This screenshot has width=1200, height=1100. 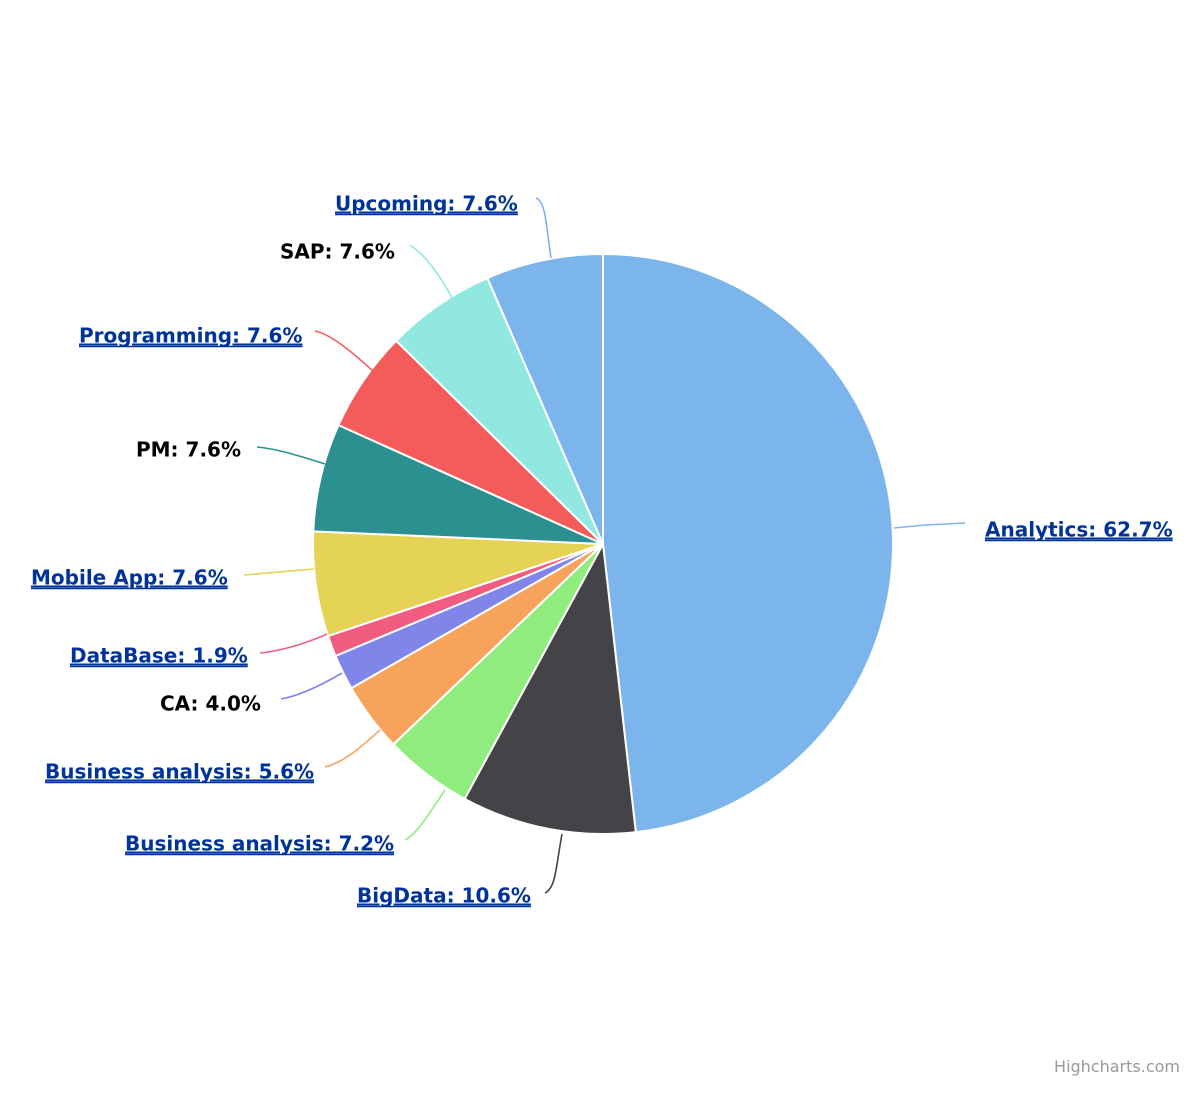 What do you see at coordinates (188, 450) in the screenshot?
I see `data-label-8: PM: 7.6%` at bounding box center [188, 450].